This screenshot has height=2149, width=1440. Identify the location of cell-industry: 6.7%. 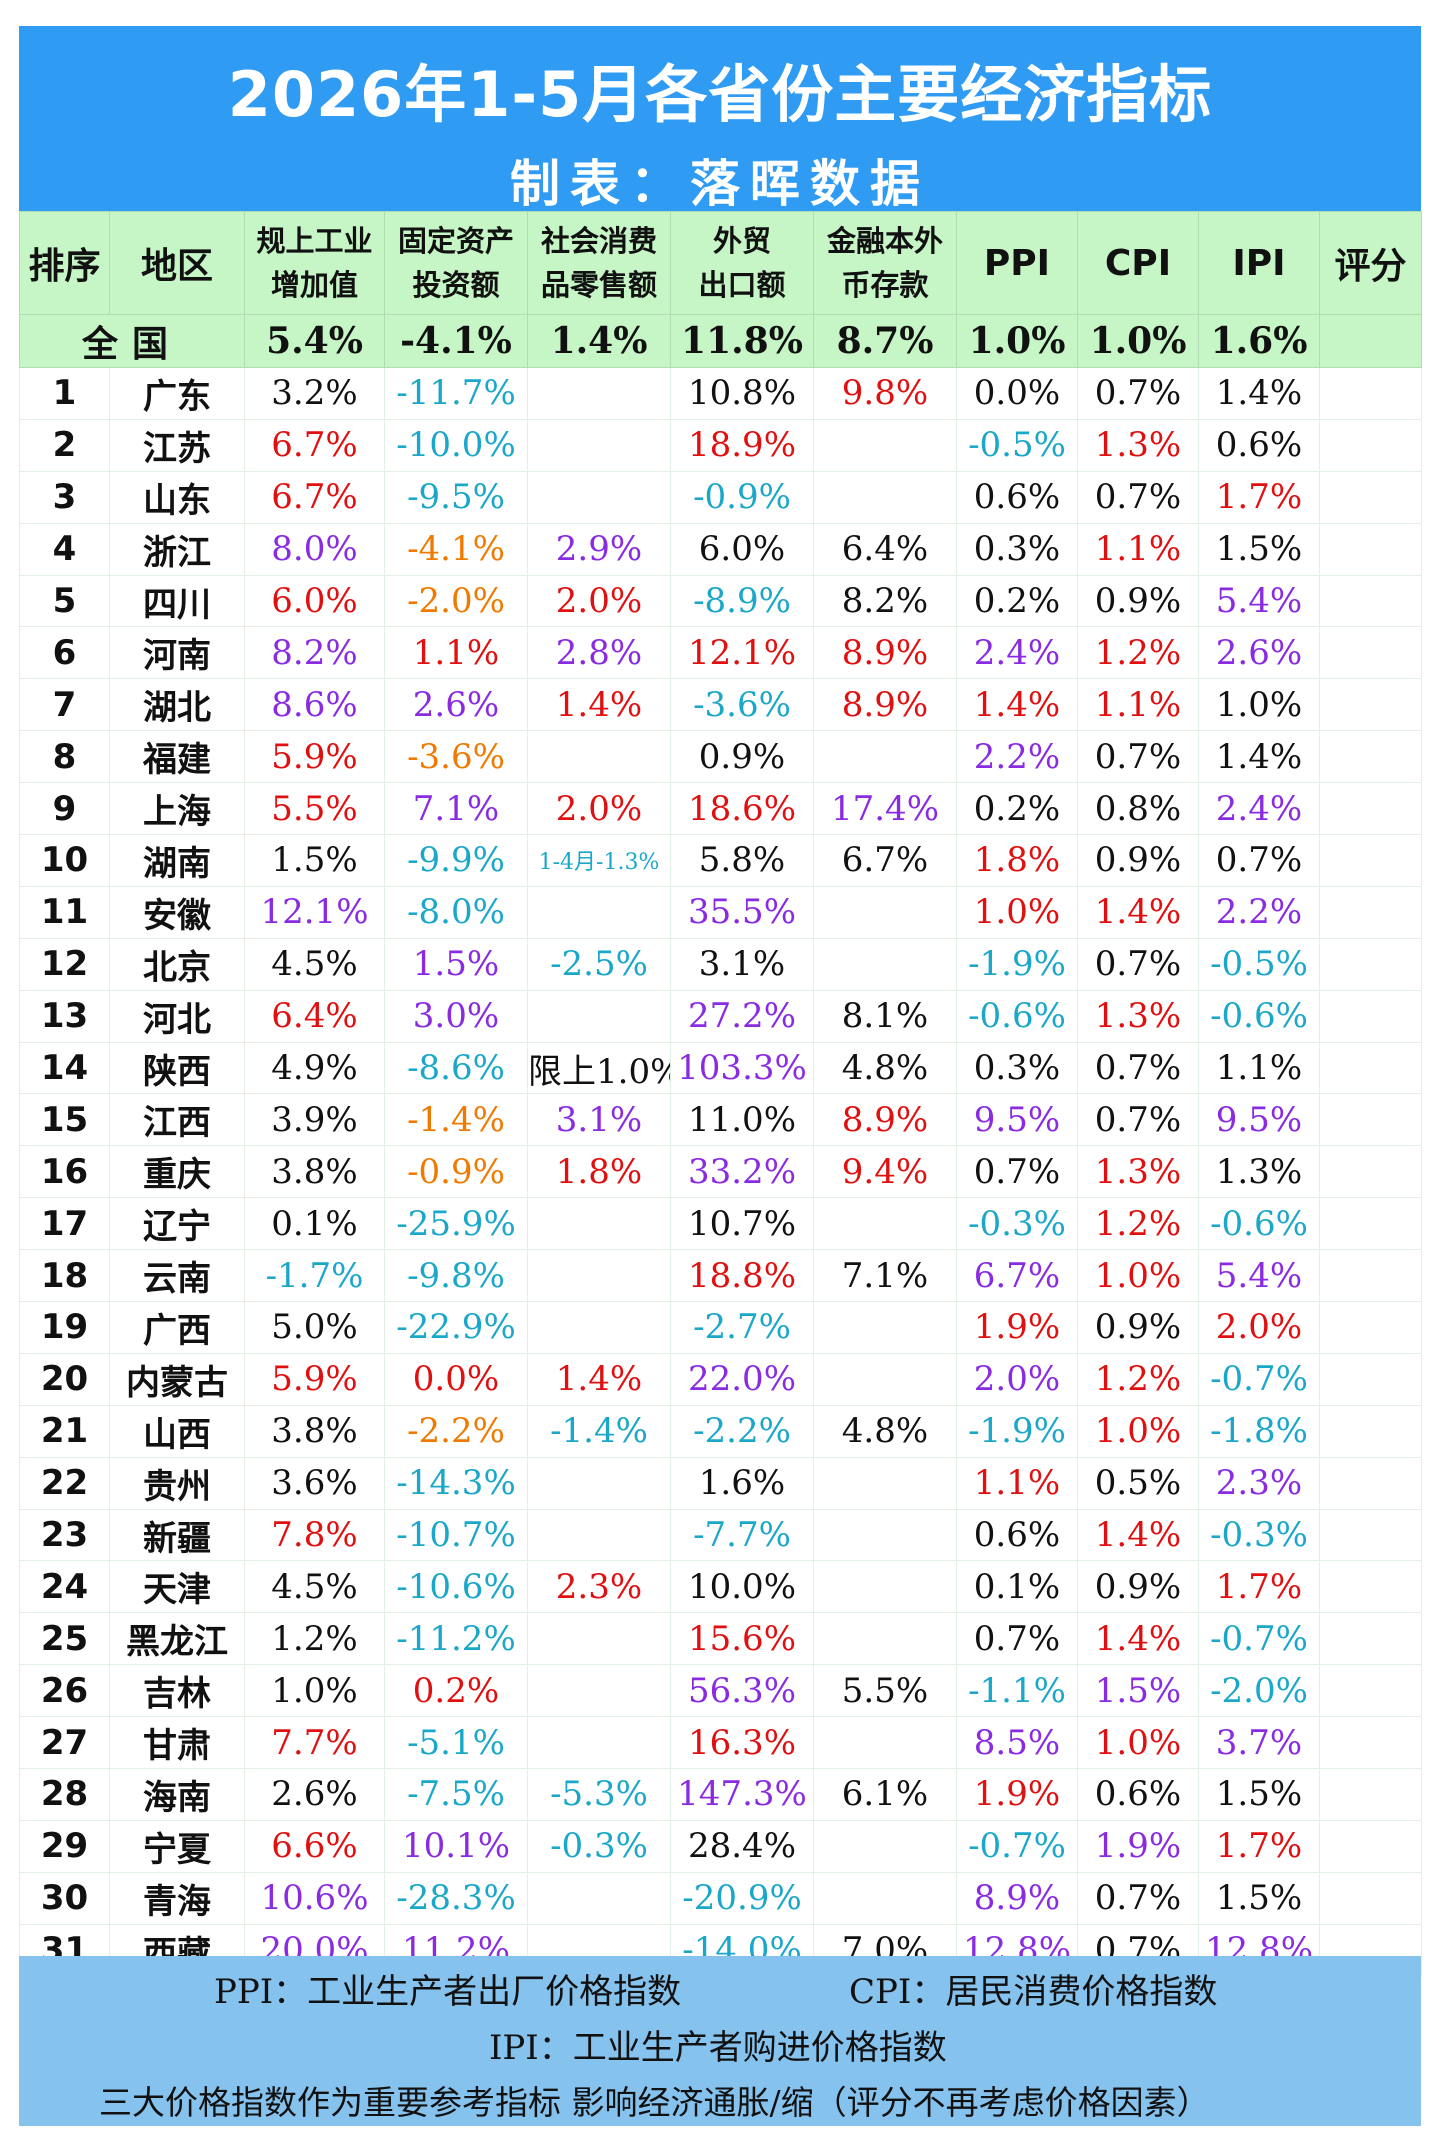
(314, 445).